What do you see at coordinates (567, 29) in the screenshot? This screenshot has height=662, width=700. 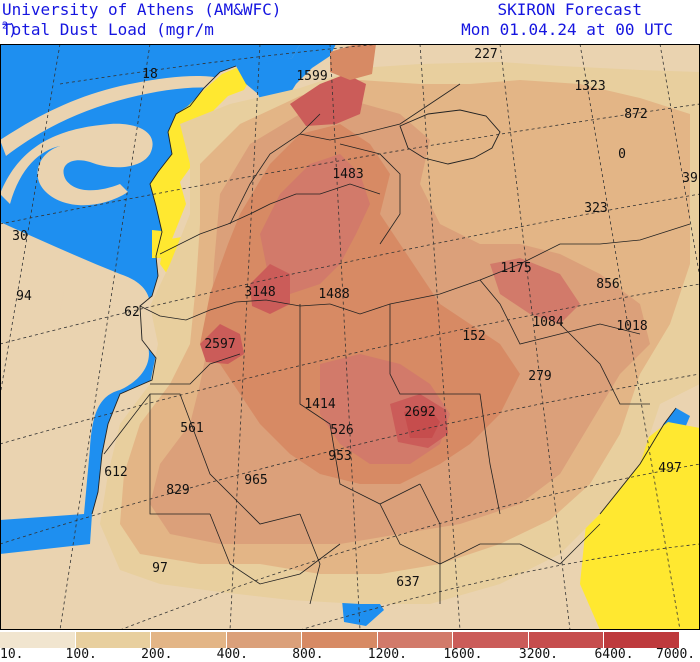 I see `valid-time-label: Mon 01.04.24 at 00 UTC` at bounding box center [567, 29].